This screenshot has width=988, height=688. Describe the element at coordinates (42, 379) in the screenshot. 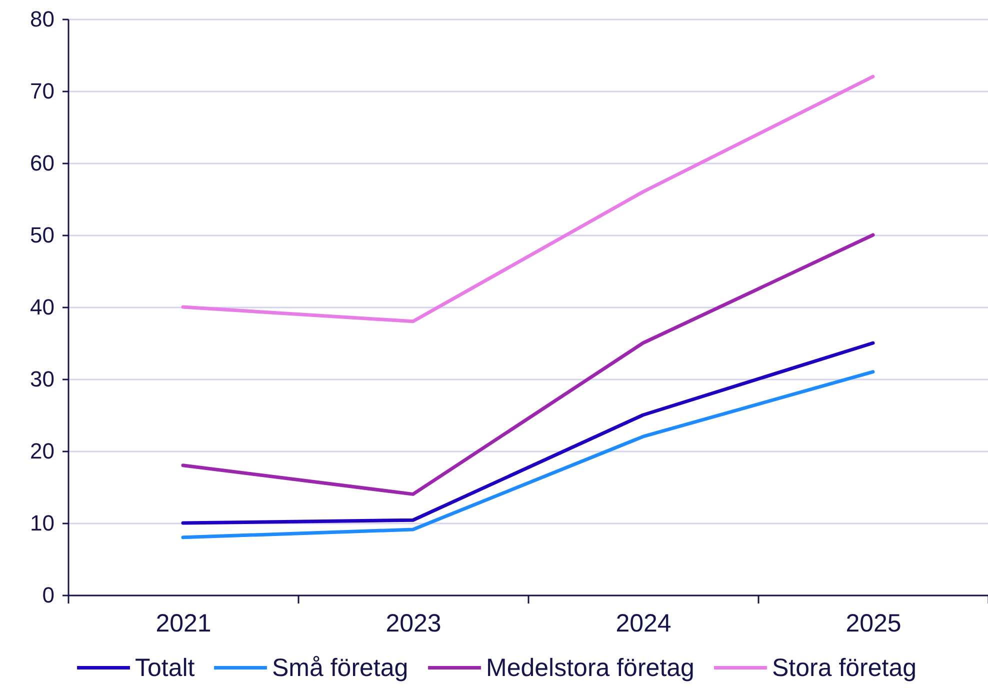

I see `y-tick-label: 30` at that location.